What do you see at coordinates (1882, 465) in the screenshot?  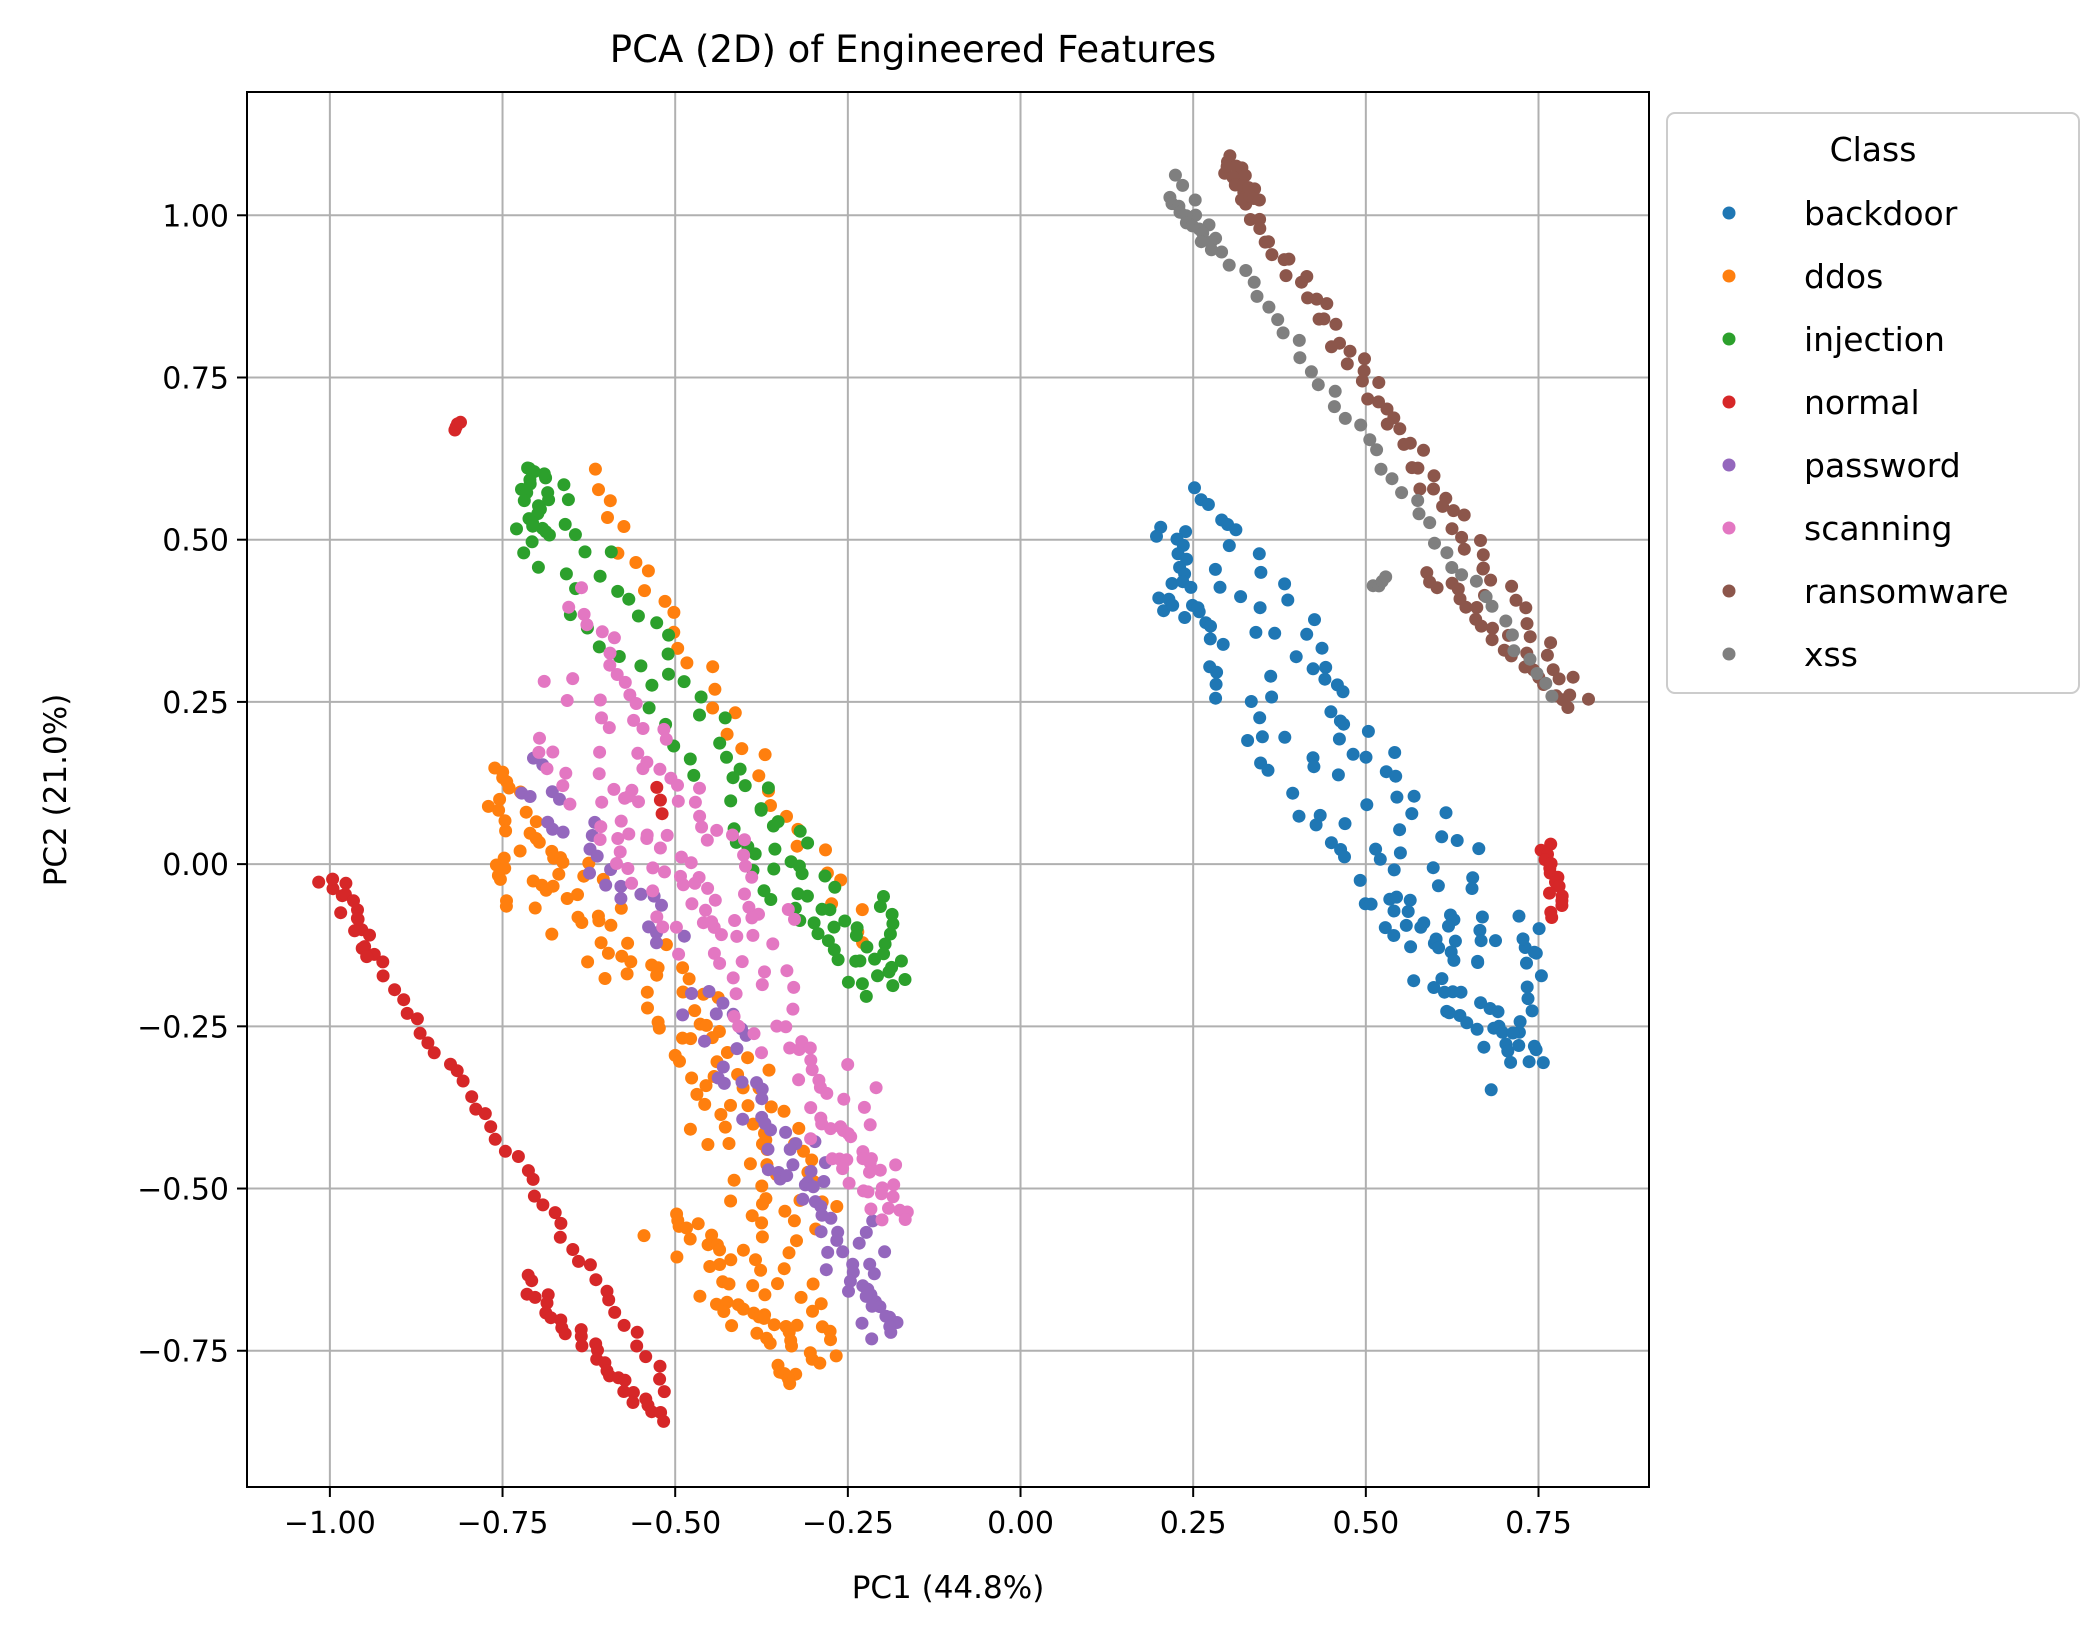 I see `legend-label: password` at bounding box center [1882, 465].